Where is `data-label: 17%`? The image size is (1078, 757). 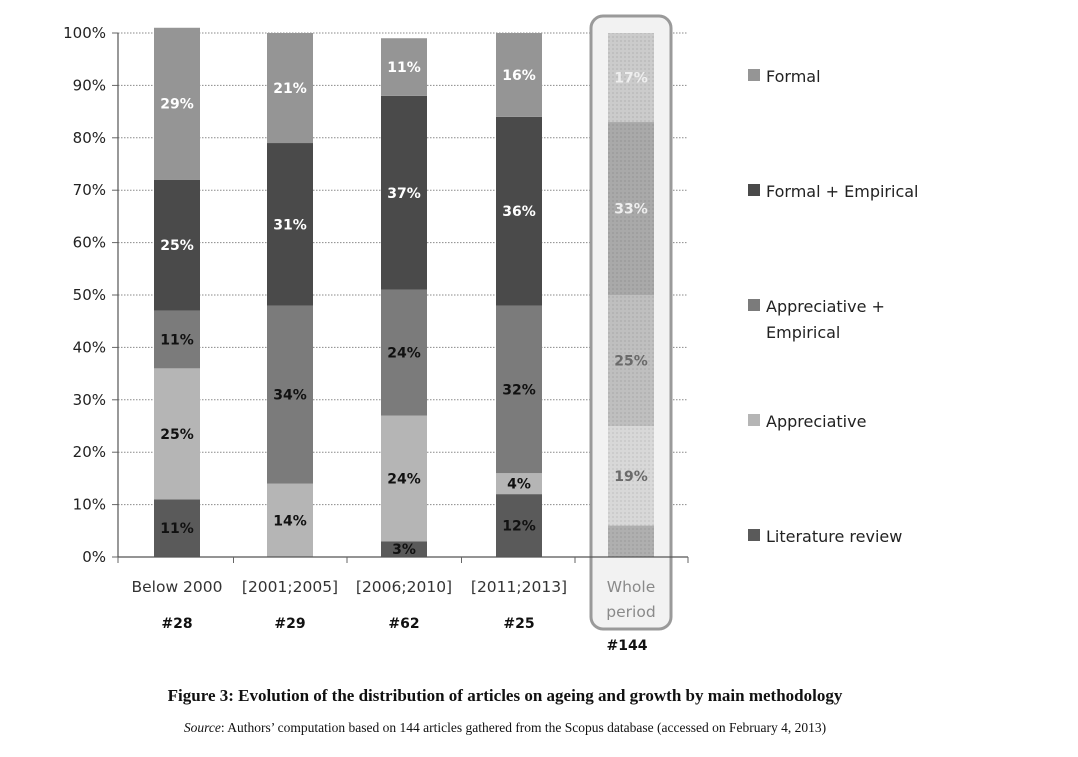 data-label: 17% is located at coordinates (631, 79).